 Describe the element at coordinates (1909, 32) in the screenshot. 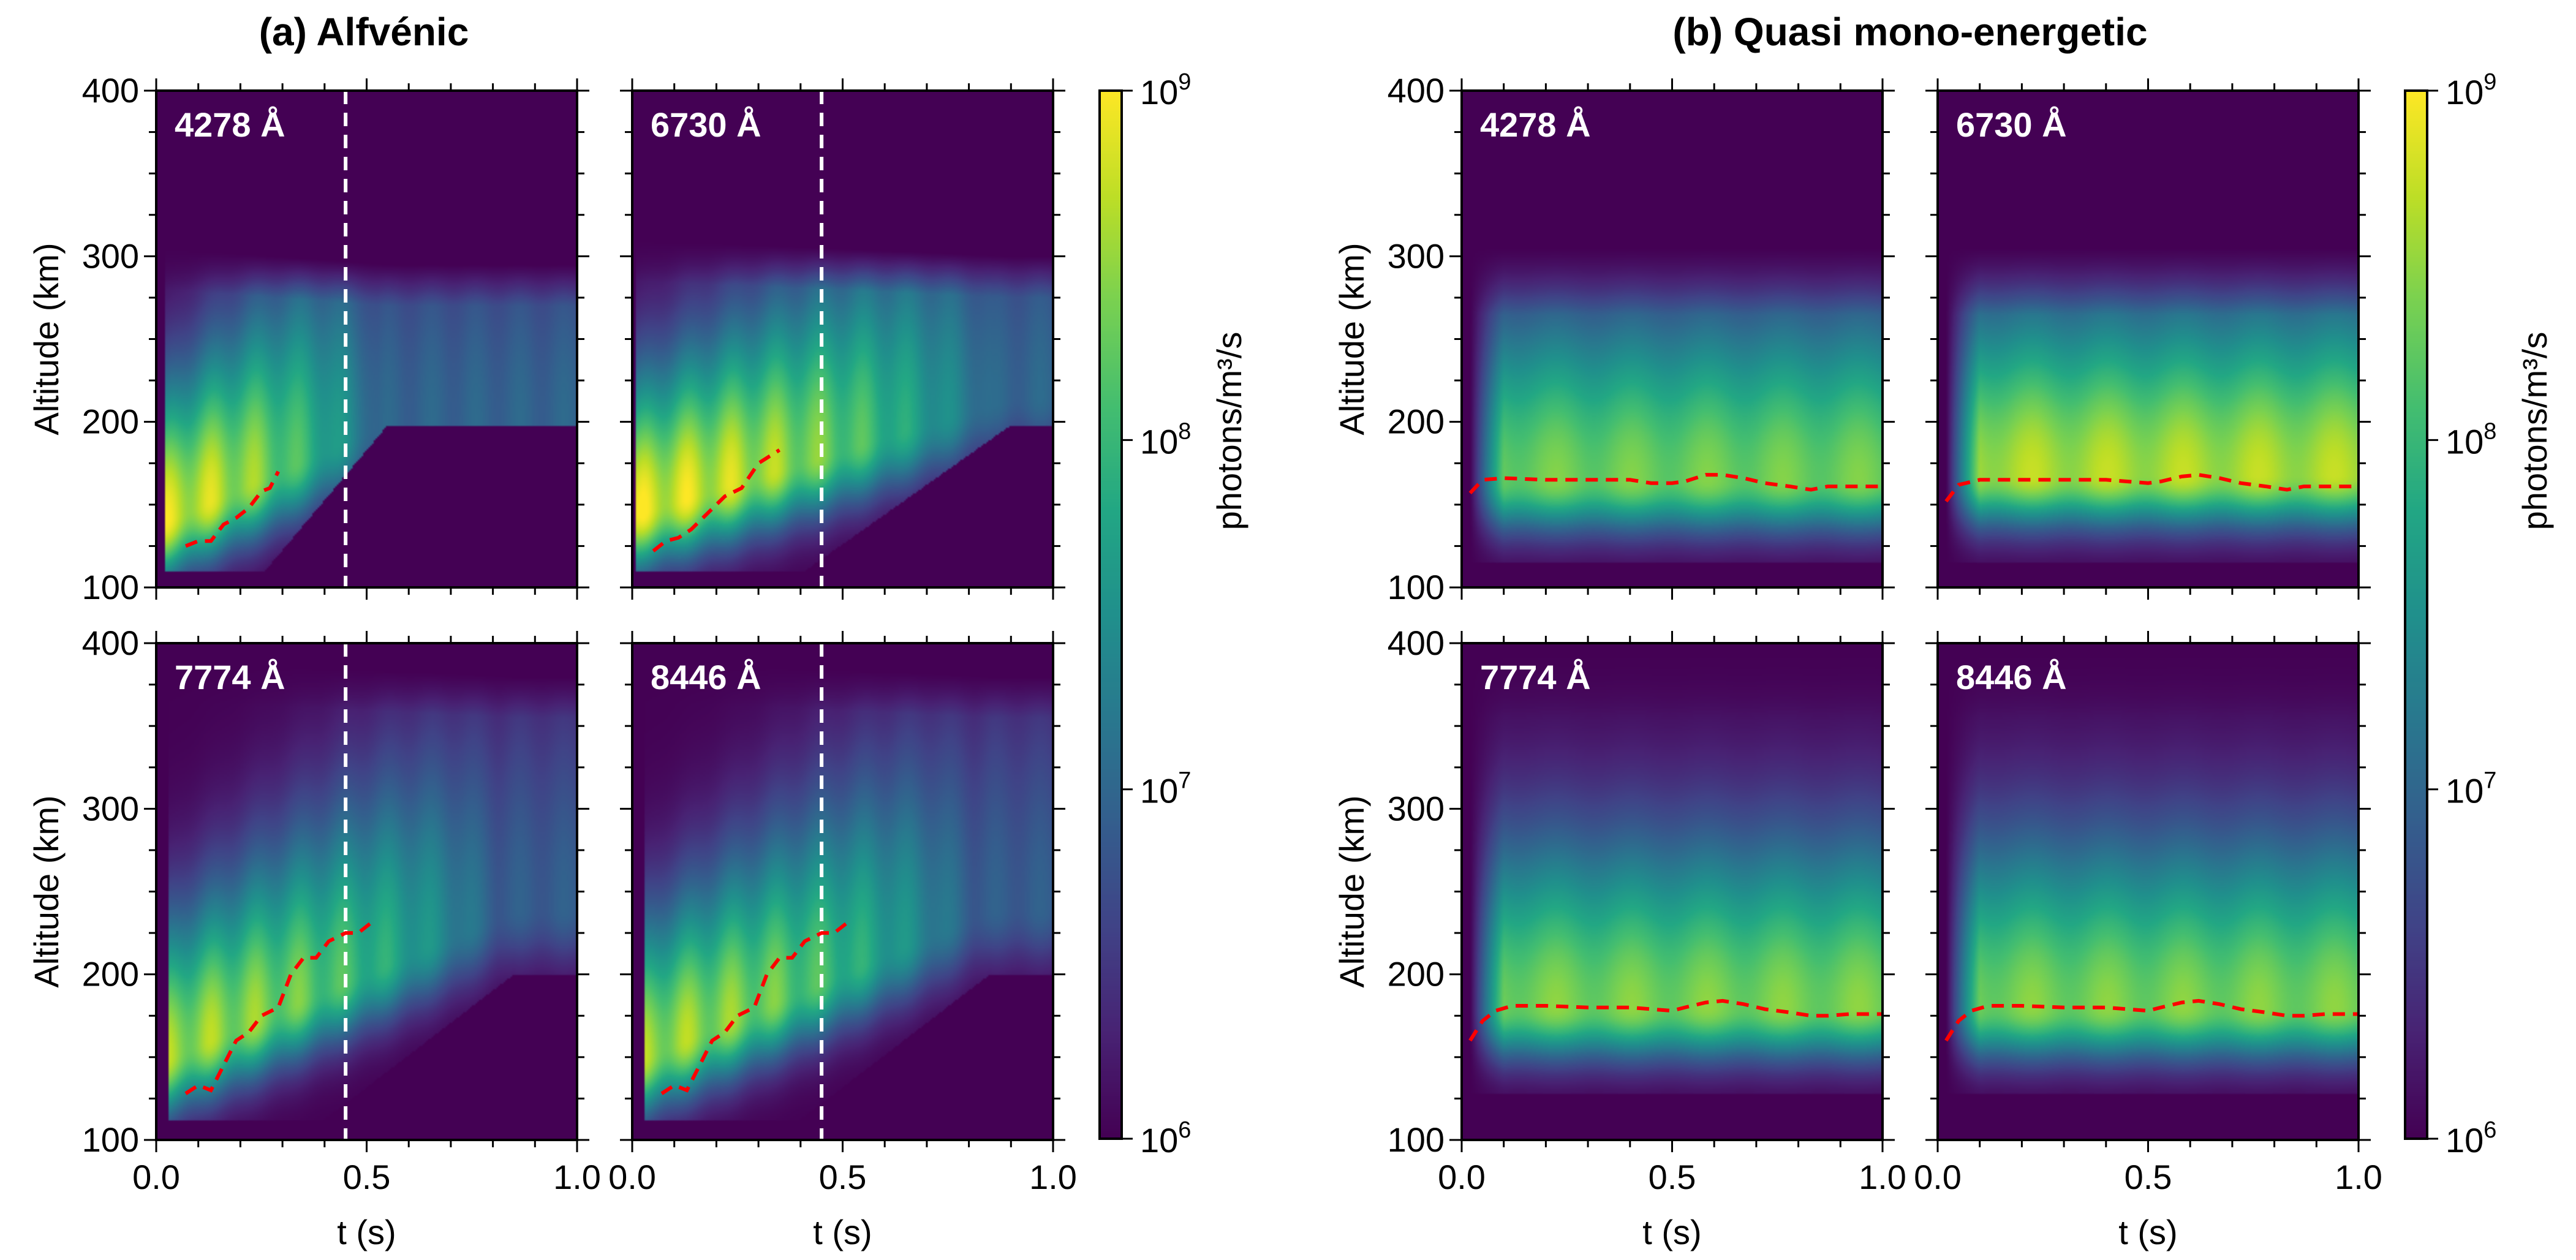

I see `group-title-b: (b) Quasi mono-energetic` at that location.